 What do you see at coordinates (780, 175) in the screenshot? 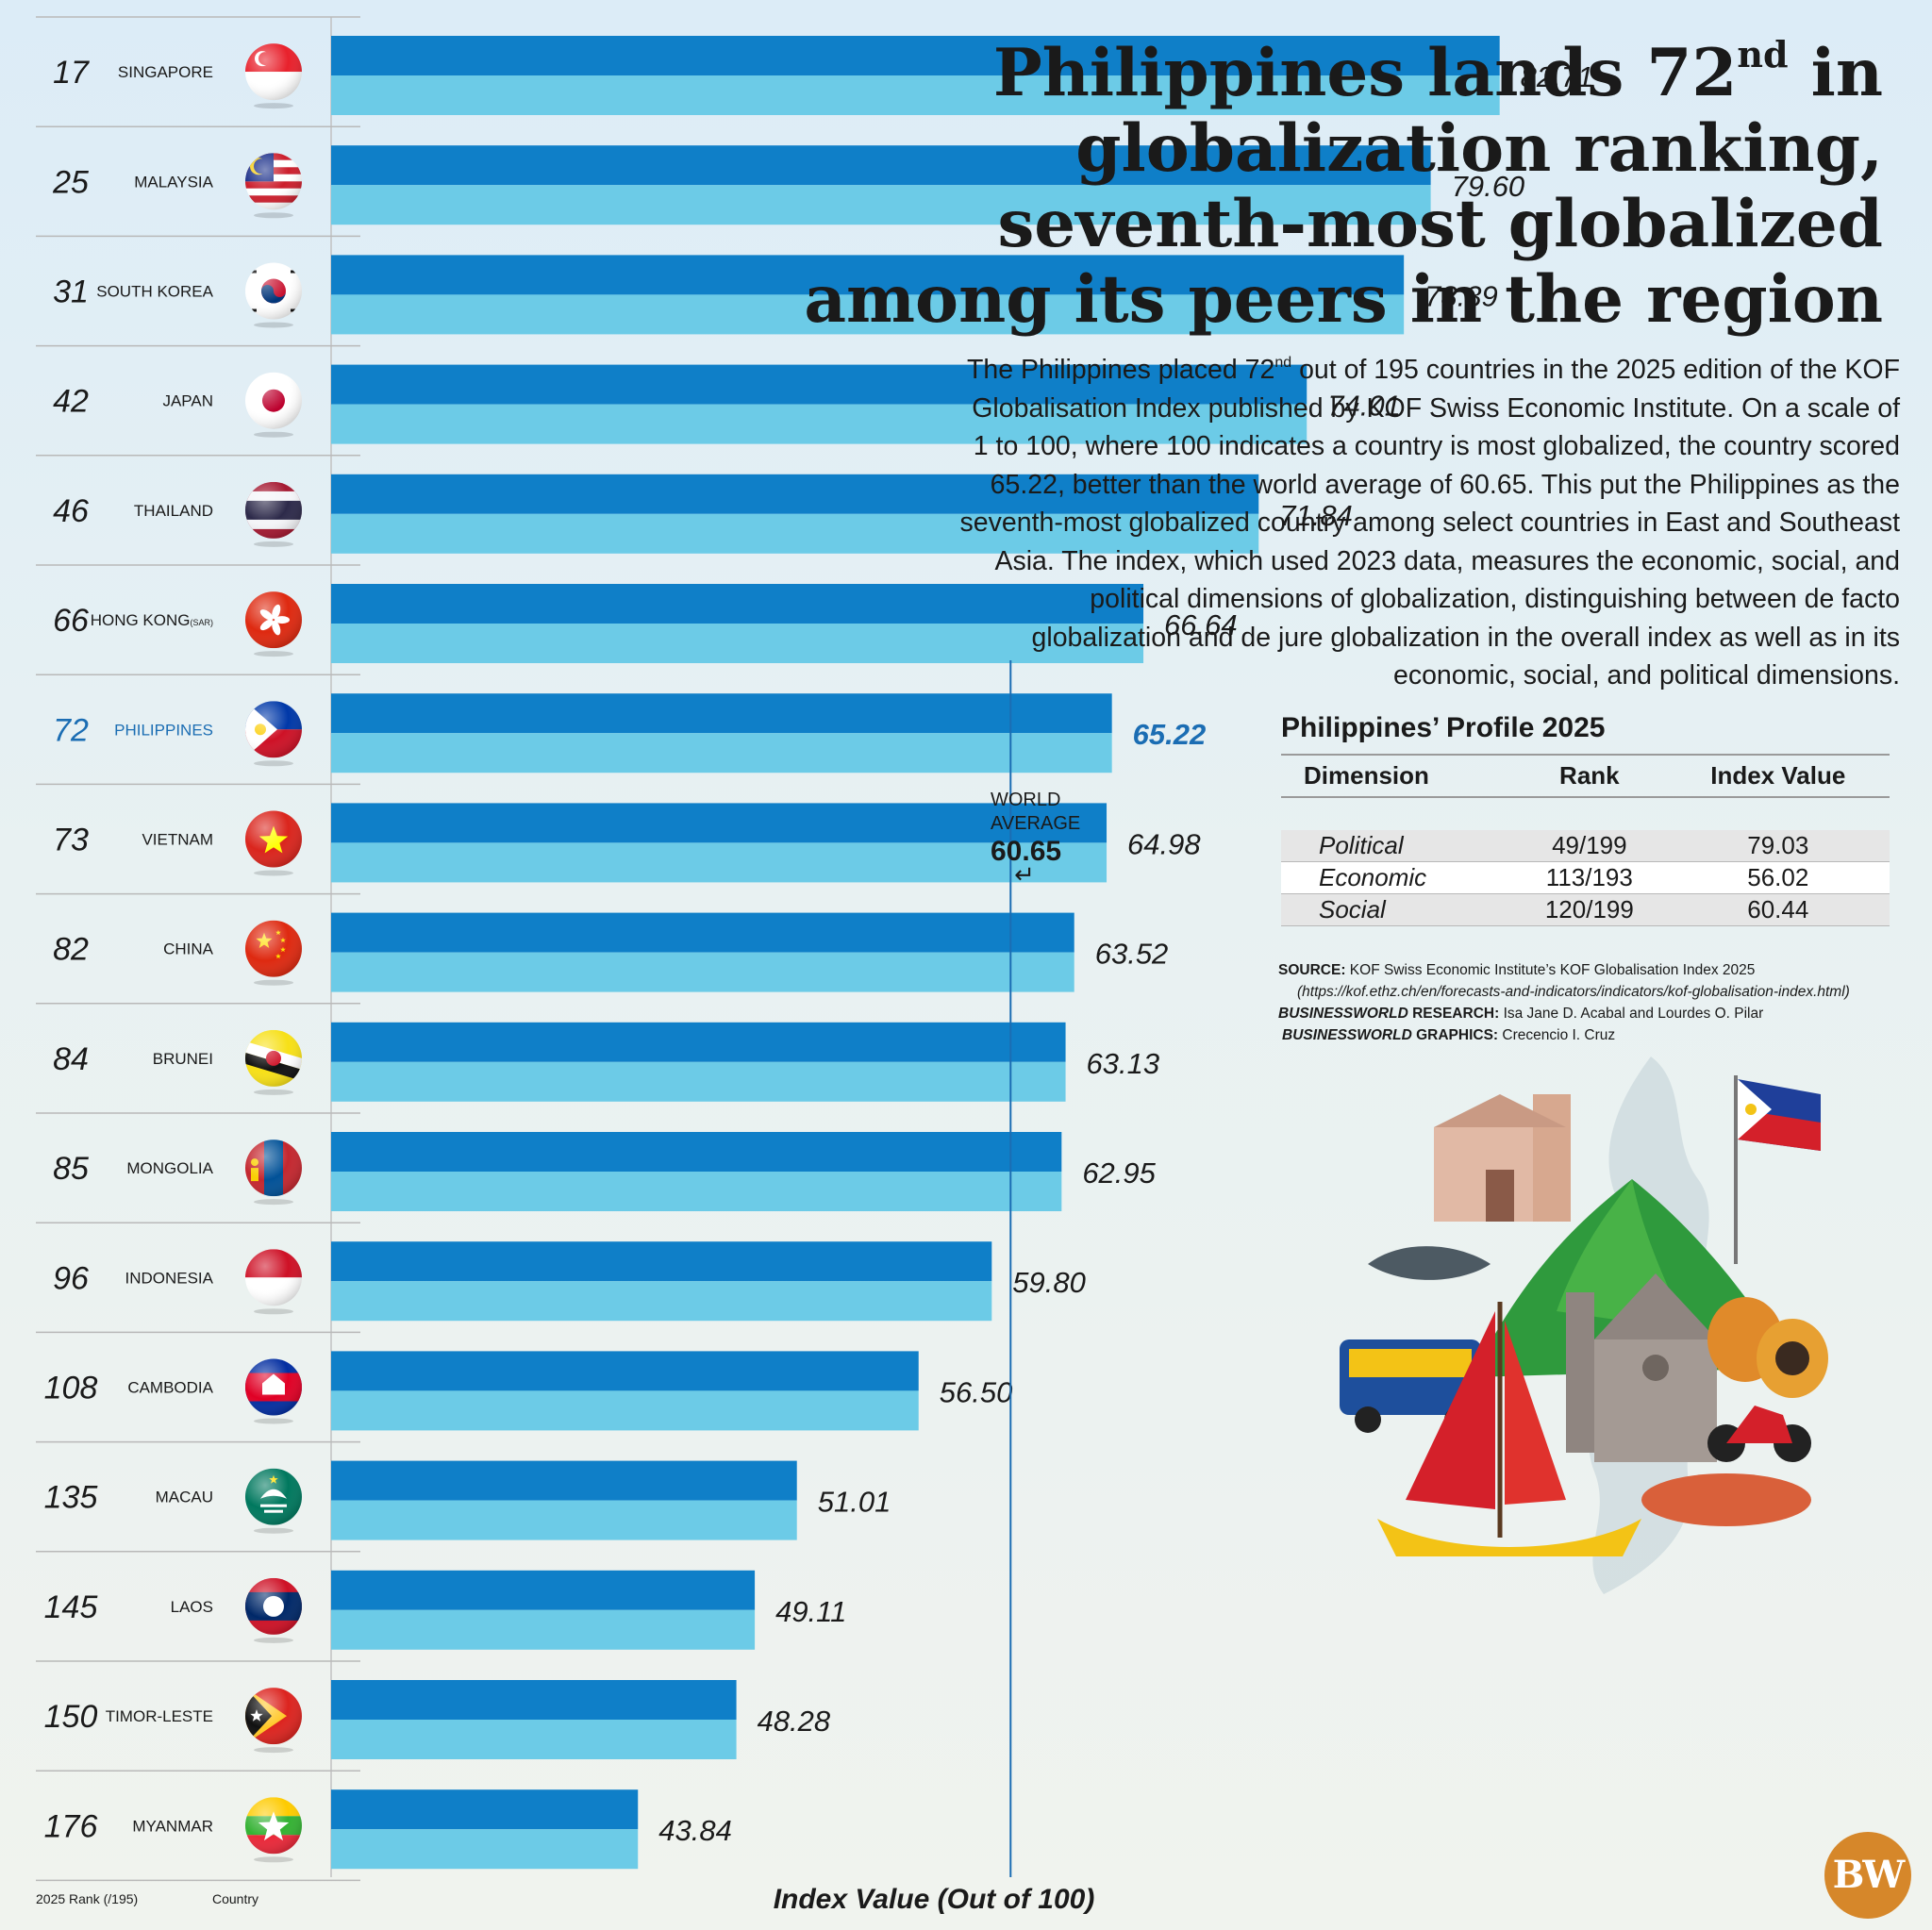
I see `chart-row: 25 MALAYSIA 79.60` at bounding box center [780, 175].